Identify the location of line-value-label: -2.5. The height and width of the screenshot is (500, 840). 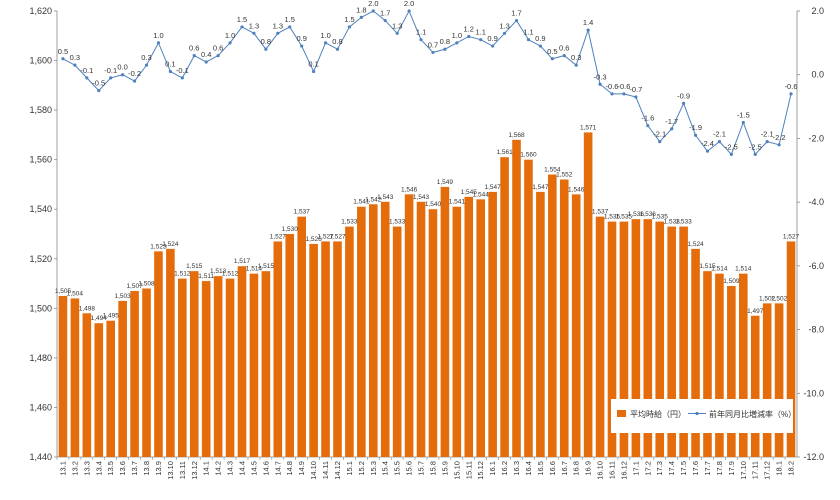
(731, 146).